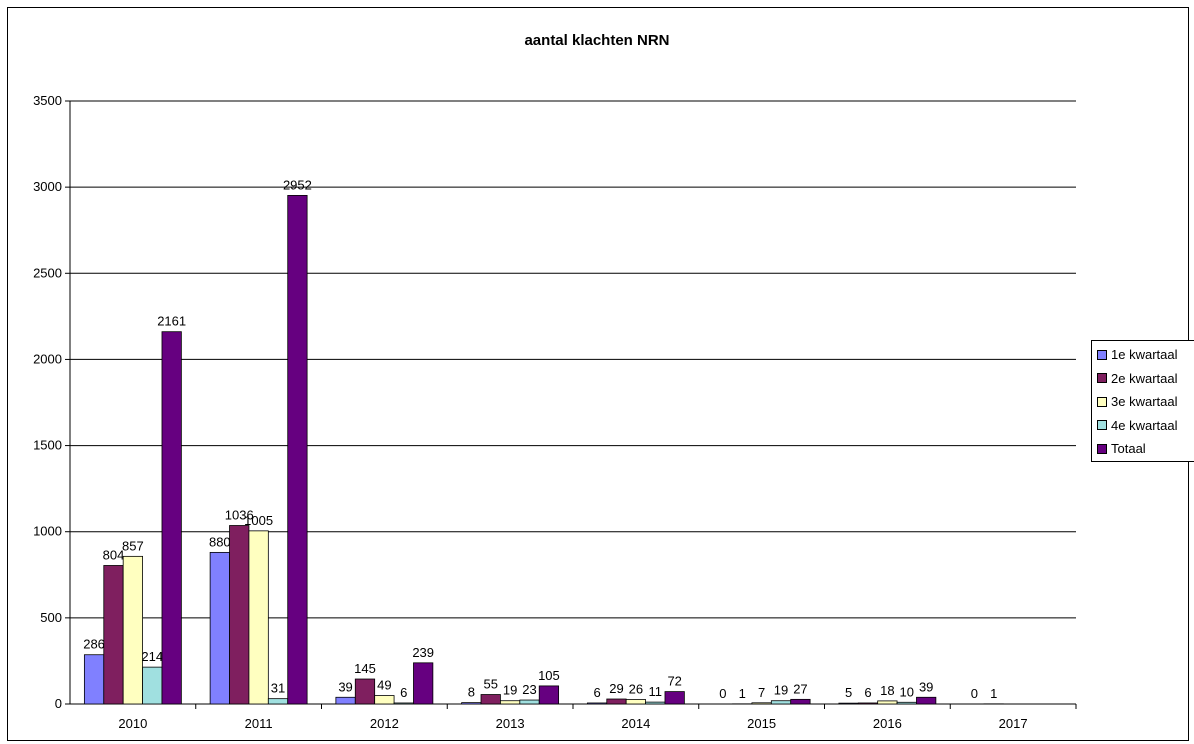 The image size is (1194, 744). I want to click on y-tick-label: 1000, so click(47, 531).